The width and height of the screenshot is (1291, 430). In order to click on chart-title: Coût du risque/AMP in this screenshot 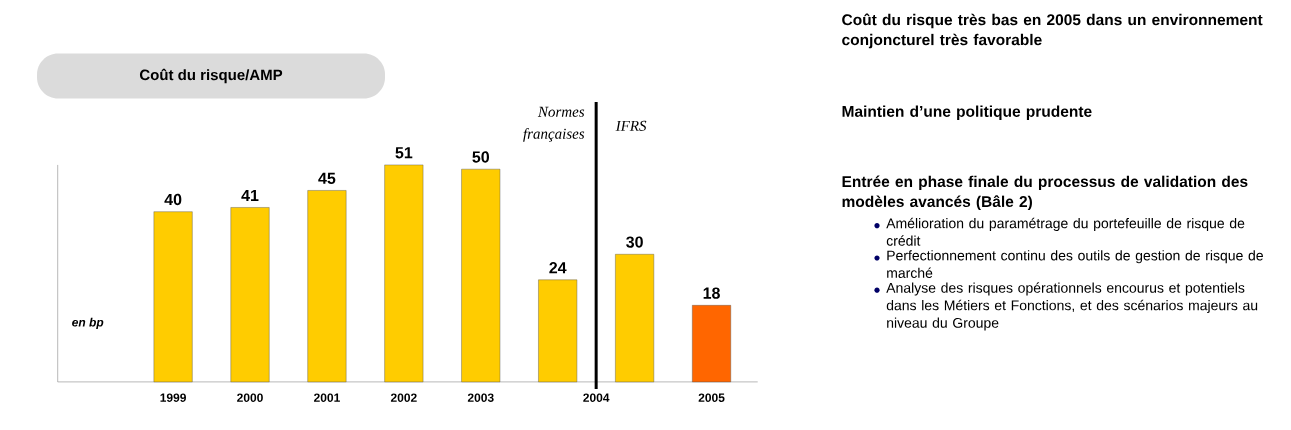, I will do `click(211, 76)`.